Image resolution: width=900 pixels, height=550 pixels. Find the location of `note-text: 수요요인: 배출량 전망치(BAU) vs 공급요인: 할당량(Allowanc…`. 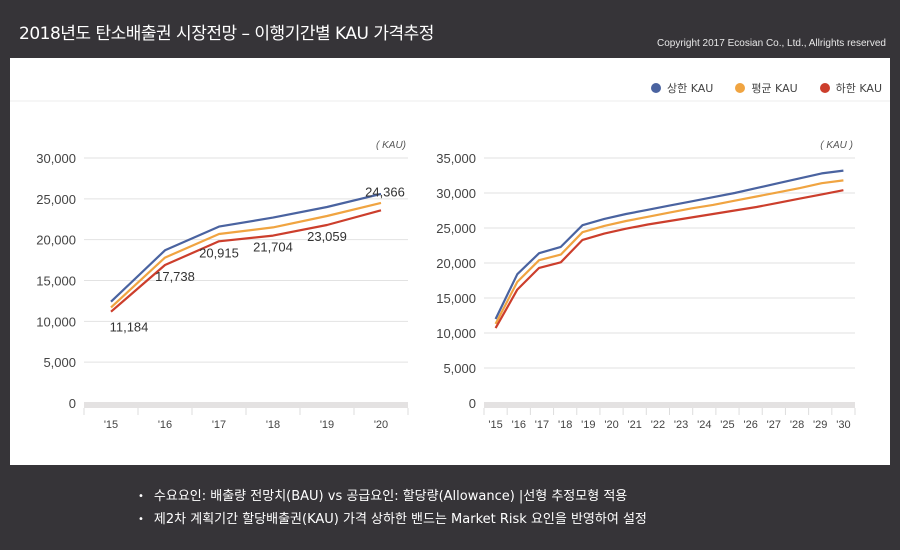

note-text: 수요요인: 배출량 전망치(BAU) vs 공급요인: 할당량(Allowanc… is located at coordinates (390, 496).